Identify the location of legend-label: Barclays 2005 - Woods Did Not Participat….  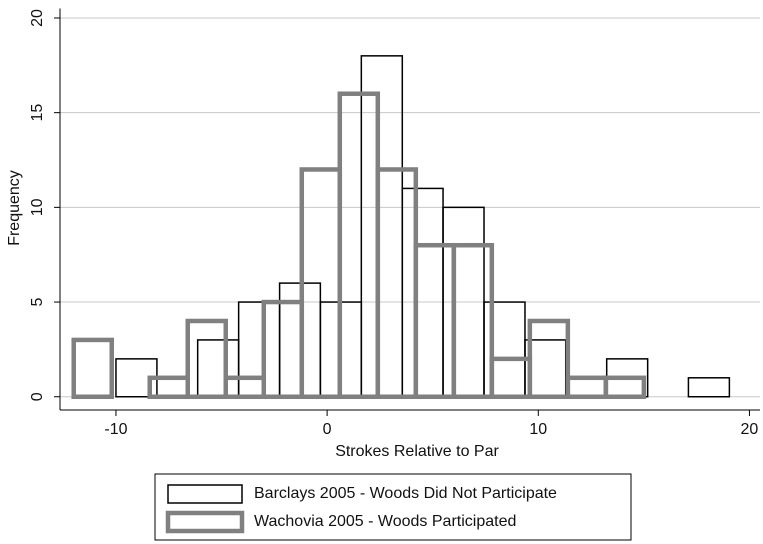
(405, 493).